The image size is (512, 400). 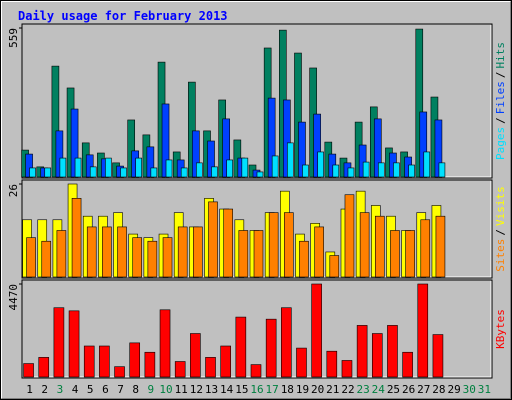 I want to click on x-tick-label: 4, so click(x=75, y=389).